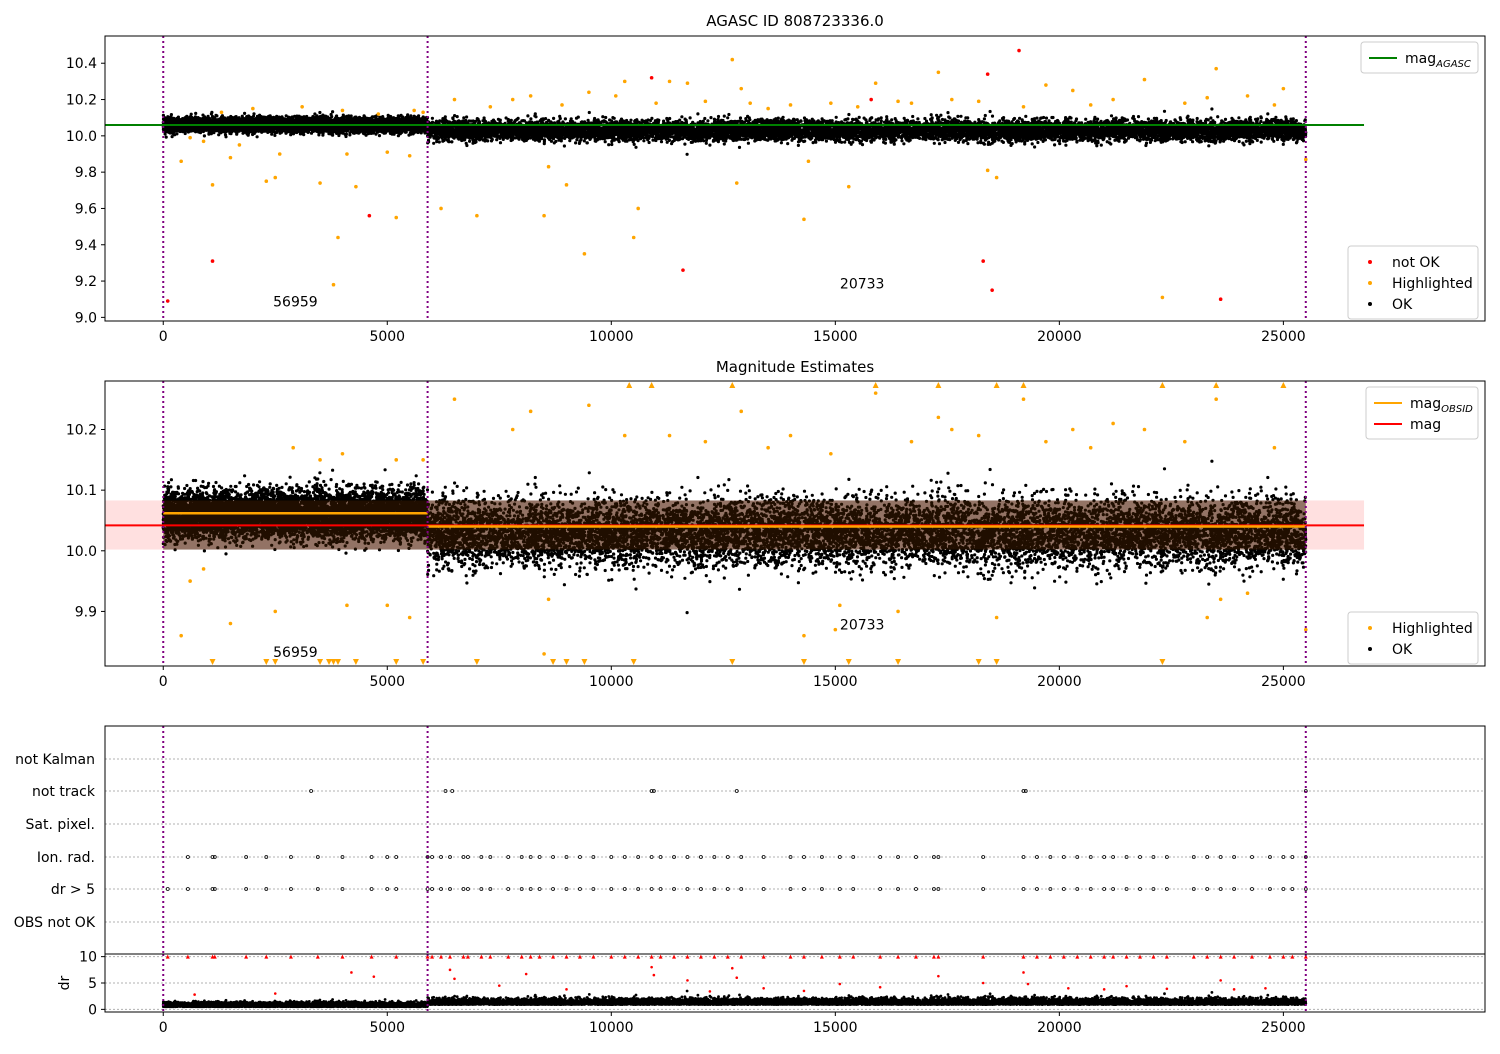  Describe the element at coordinates (81, 552) in the screenshot. I see `y-tick-label: 10.0` at that location.